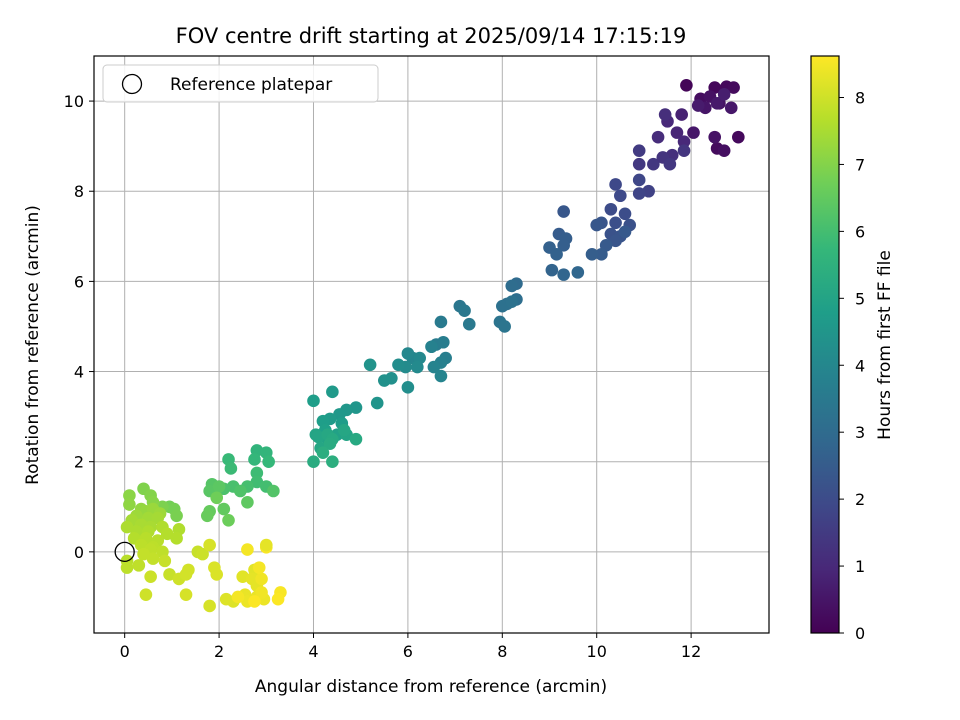  Describe the element at coordinates (860, 633) in the screenshot. I see `colorbar-tick-label: 0` at that location.